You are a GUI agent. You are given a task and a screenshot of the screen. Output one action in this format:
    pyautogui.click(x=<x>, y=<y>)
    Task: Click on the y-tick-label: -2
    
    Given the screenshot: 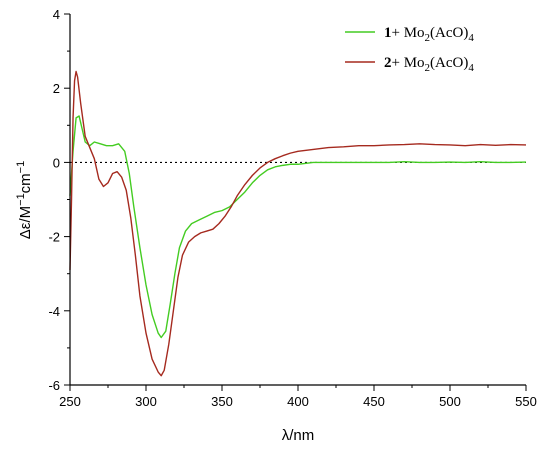 What is the action you would take?
    pyautogui.click(x=54, y=237)
    